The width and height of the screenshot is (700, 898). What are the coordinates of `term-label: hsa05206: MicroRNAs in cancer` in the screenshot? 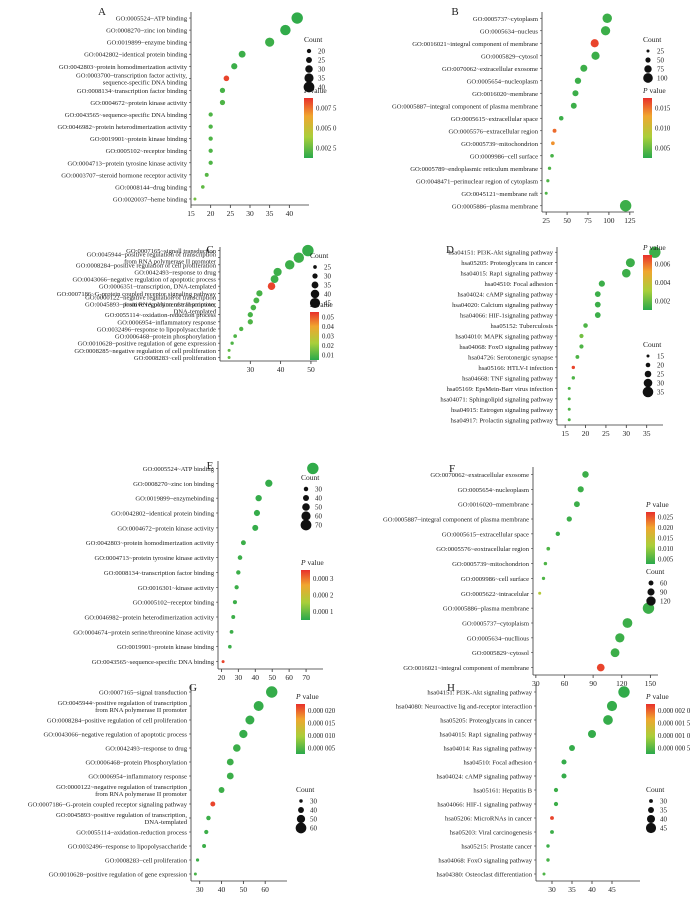 It's located at (489, 819).